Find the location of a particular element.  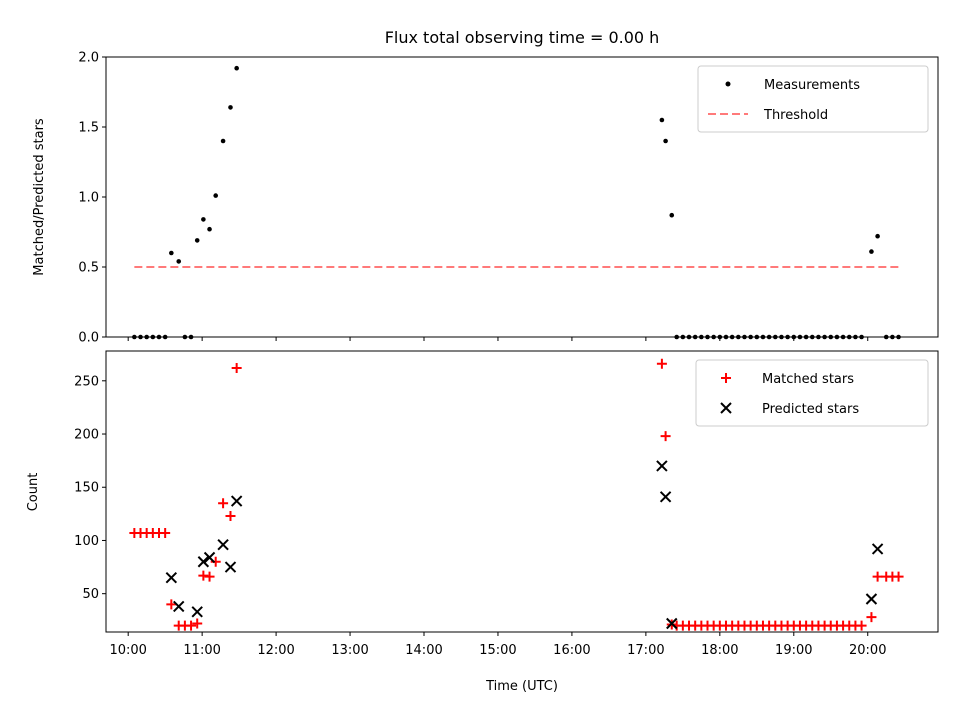

y-tick-label: 150 is located at coordinates (86, 488).